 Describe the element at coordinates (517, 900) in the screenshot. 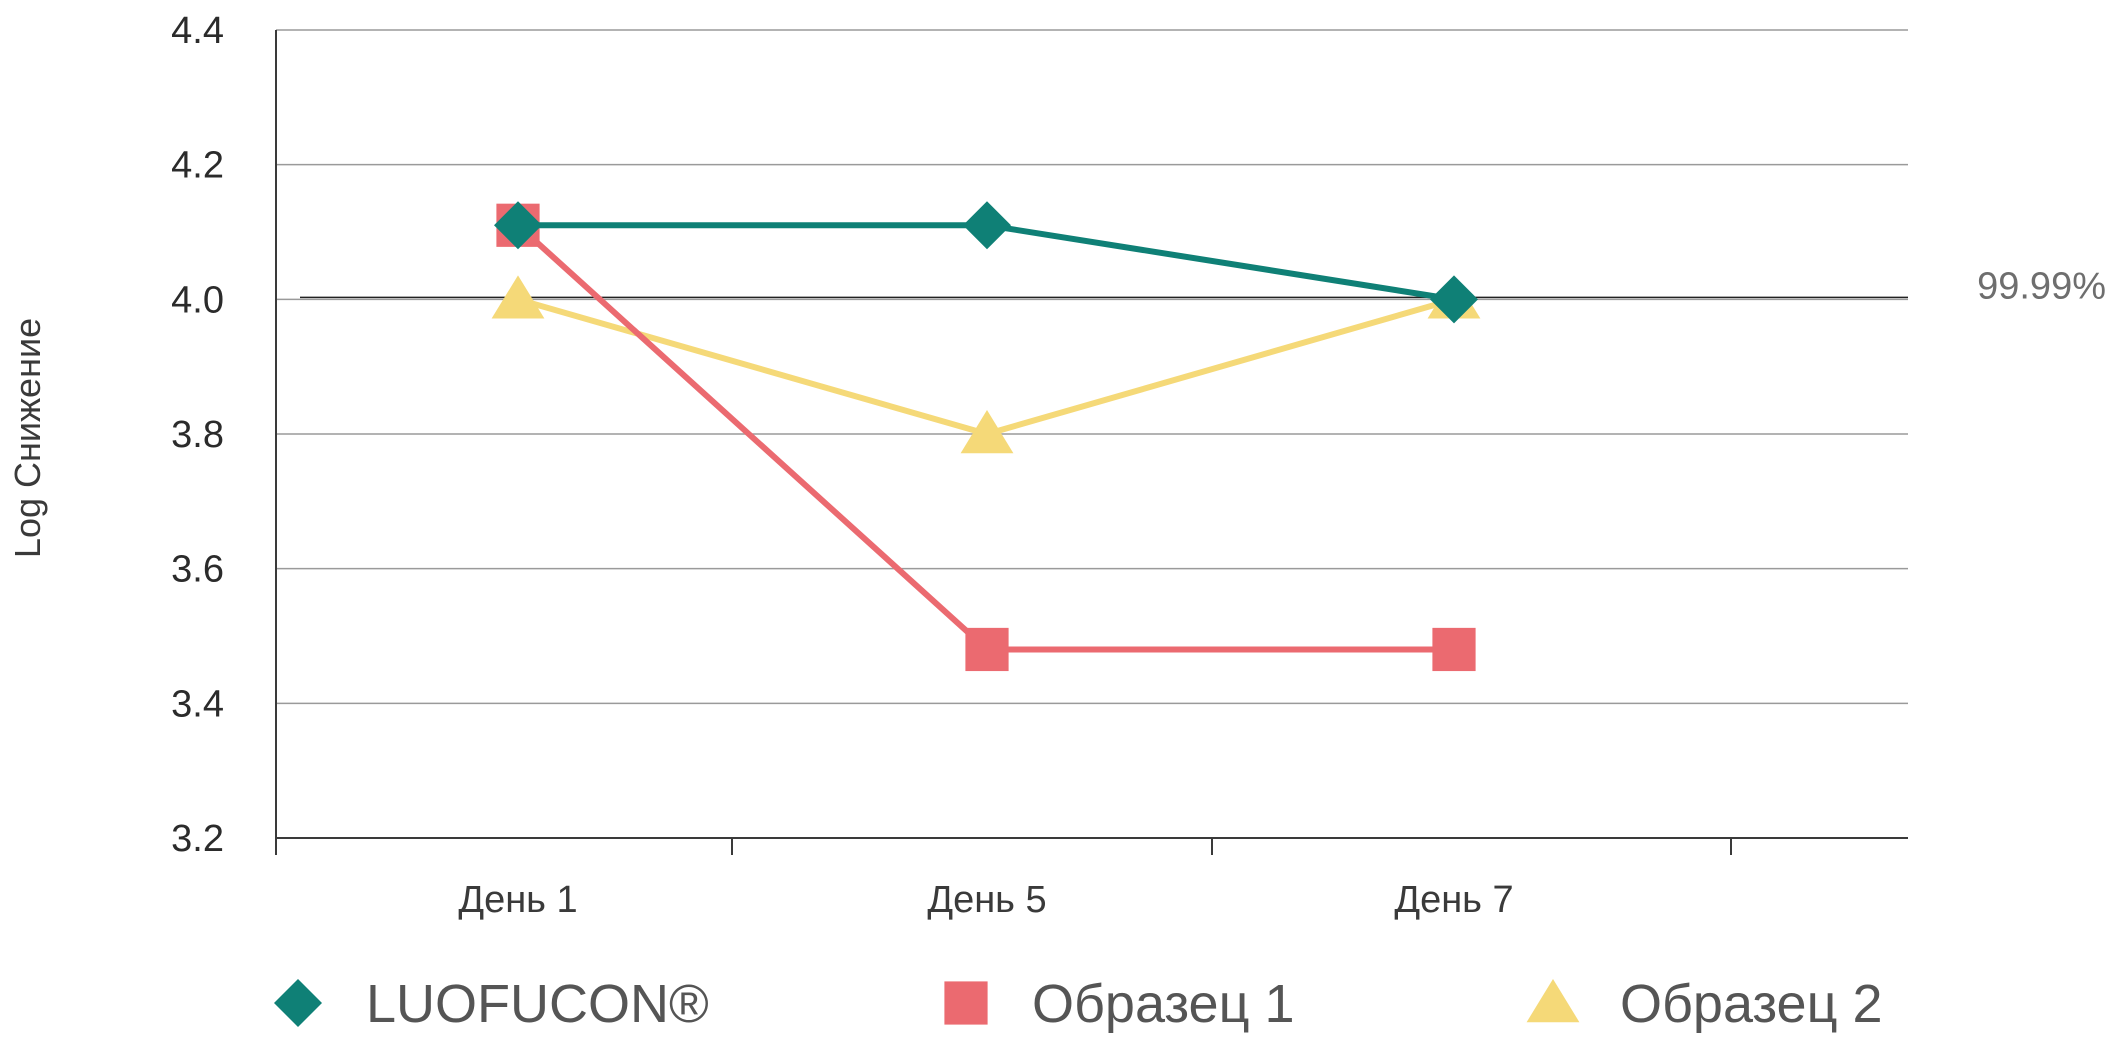

I see `x-tick-label: День 1` at that location.